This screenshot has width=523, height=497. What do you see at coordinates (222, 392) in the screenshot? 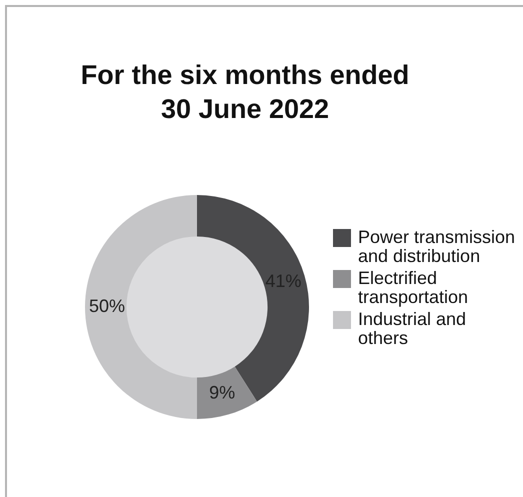
I see `data-label: 9%` at bounding box center [222, 392].